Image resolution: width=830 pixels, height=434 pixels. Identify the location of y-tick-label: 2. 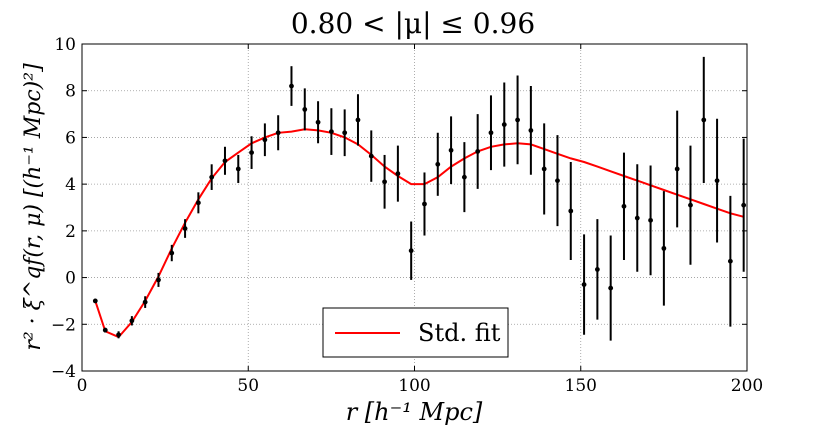
(70, 232).